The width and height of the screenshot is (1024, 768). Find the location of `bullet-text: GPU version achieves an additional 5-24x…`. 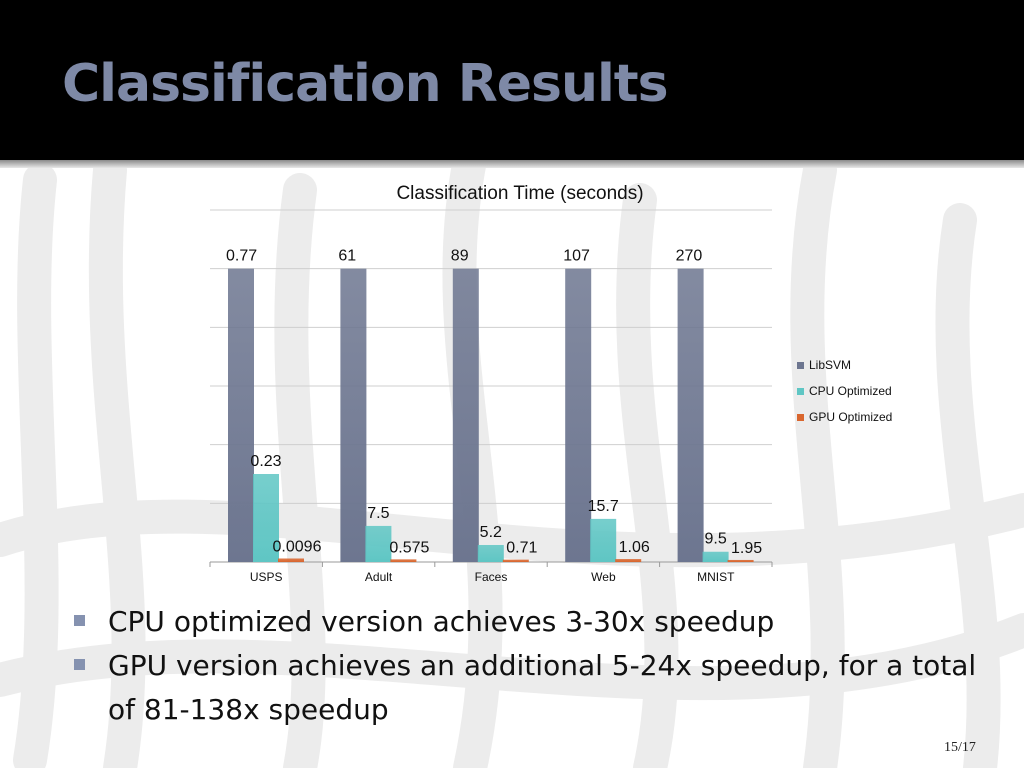

bullet-text: GPU version achieves an additional 5-24x… is located at coordinates (542, 687).